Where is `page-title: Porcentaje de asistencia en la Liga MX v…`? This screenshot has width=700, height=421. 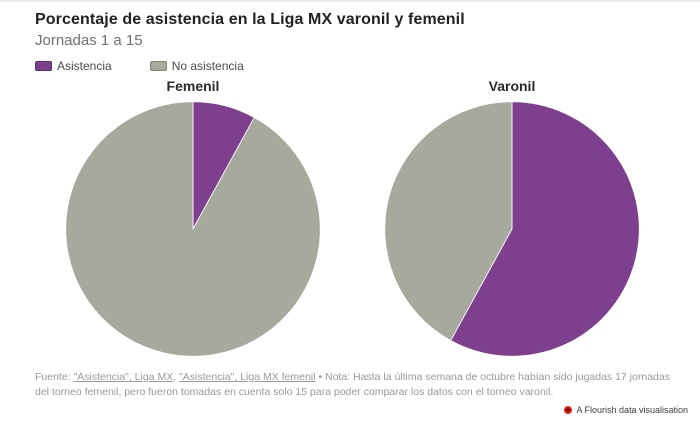 page-title: Porcentaje de asistencia en la Liga MX v… is located at coordinates (250, 19).